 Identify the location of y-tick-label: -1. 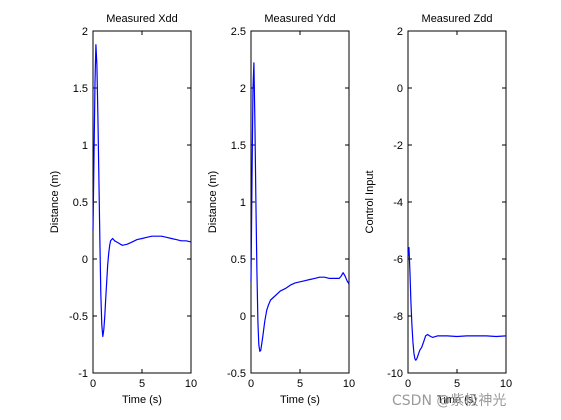
(83, 374).